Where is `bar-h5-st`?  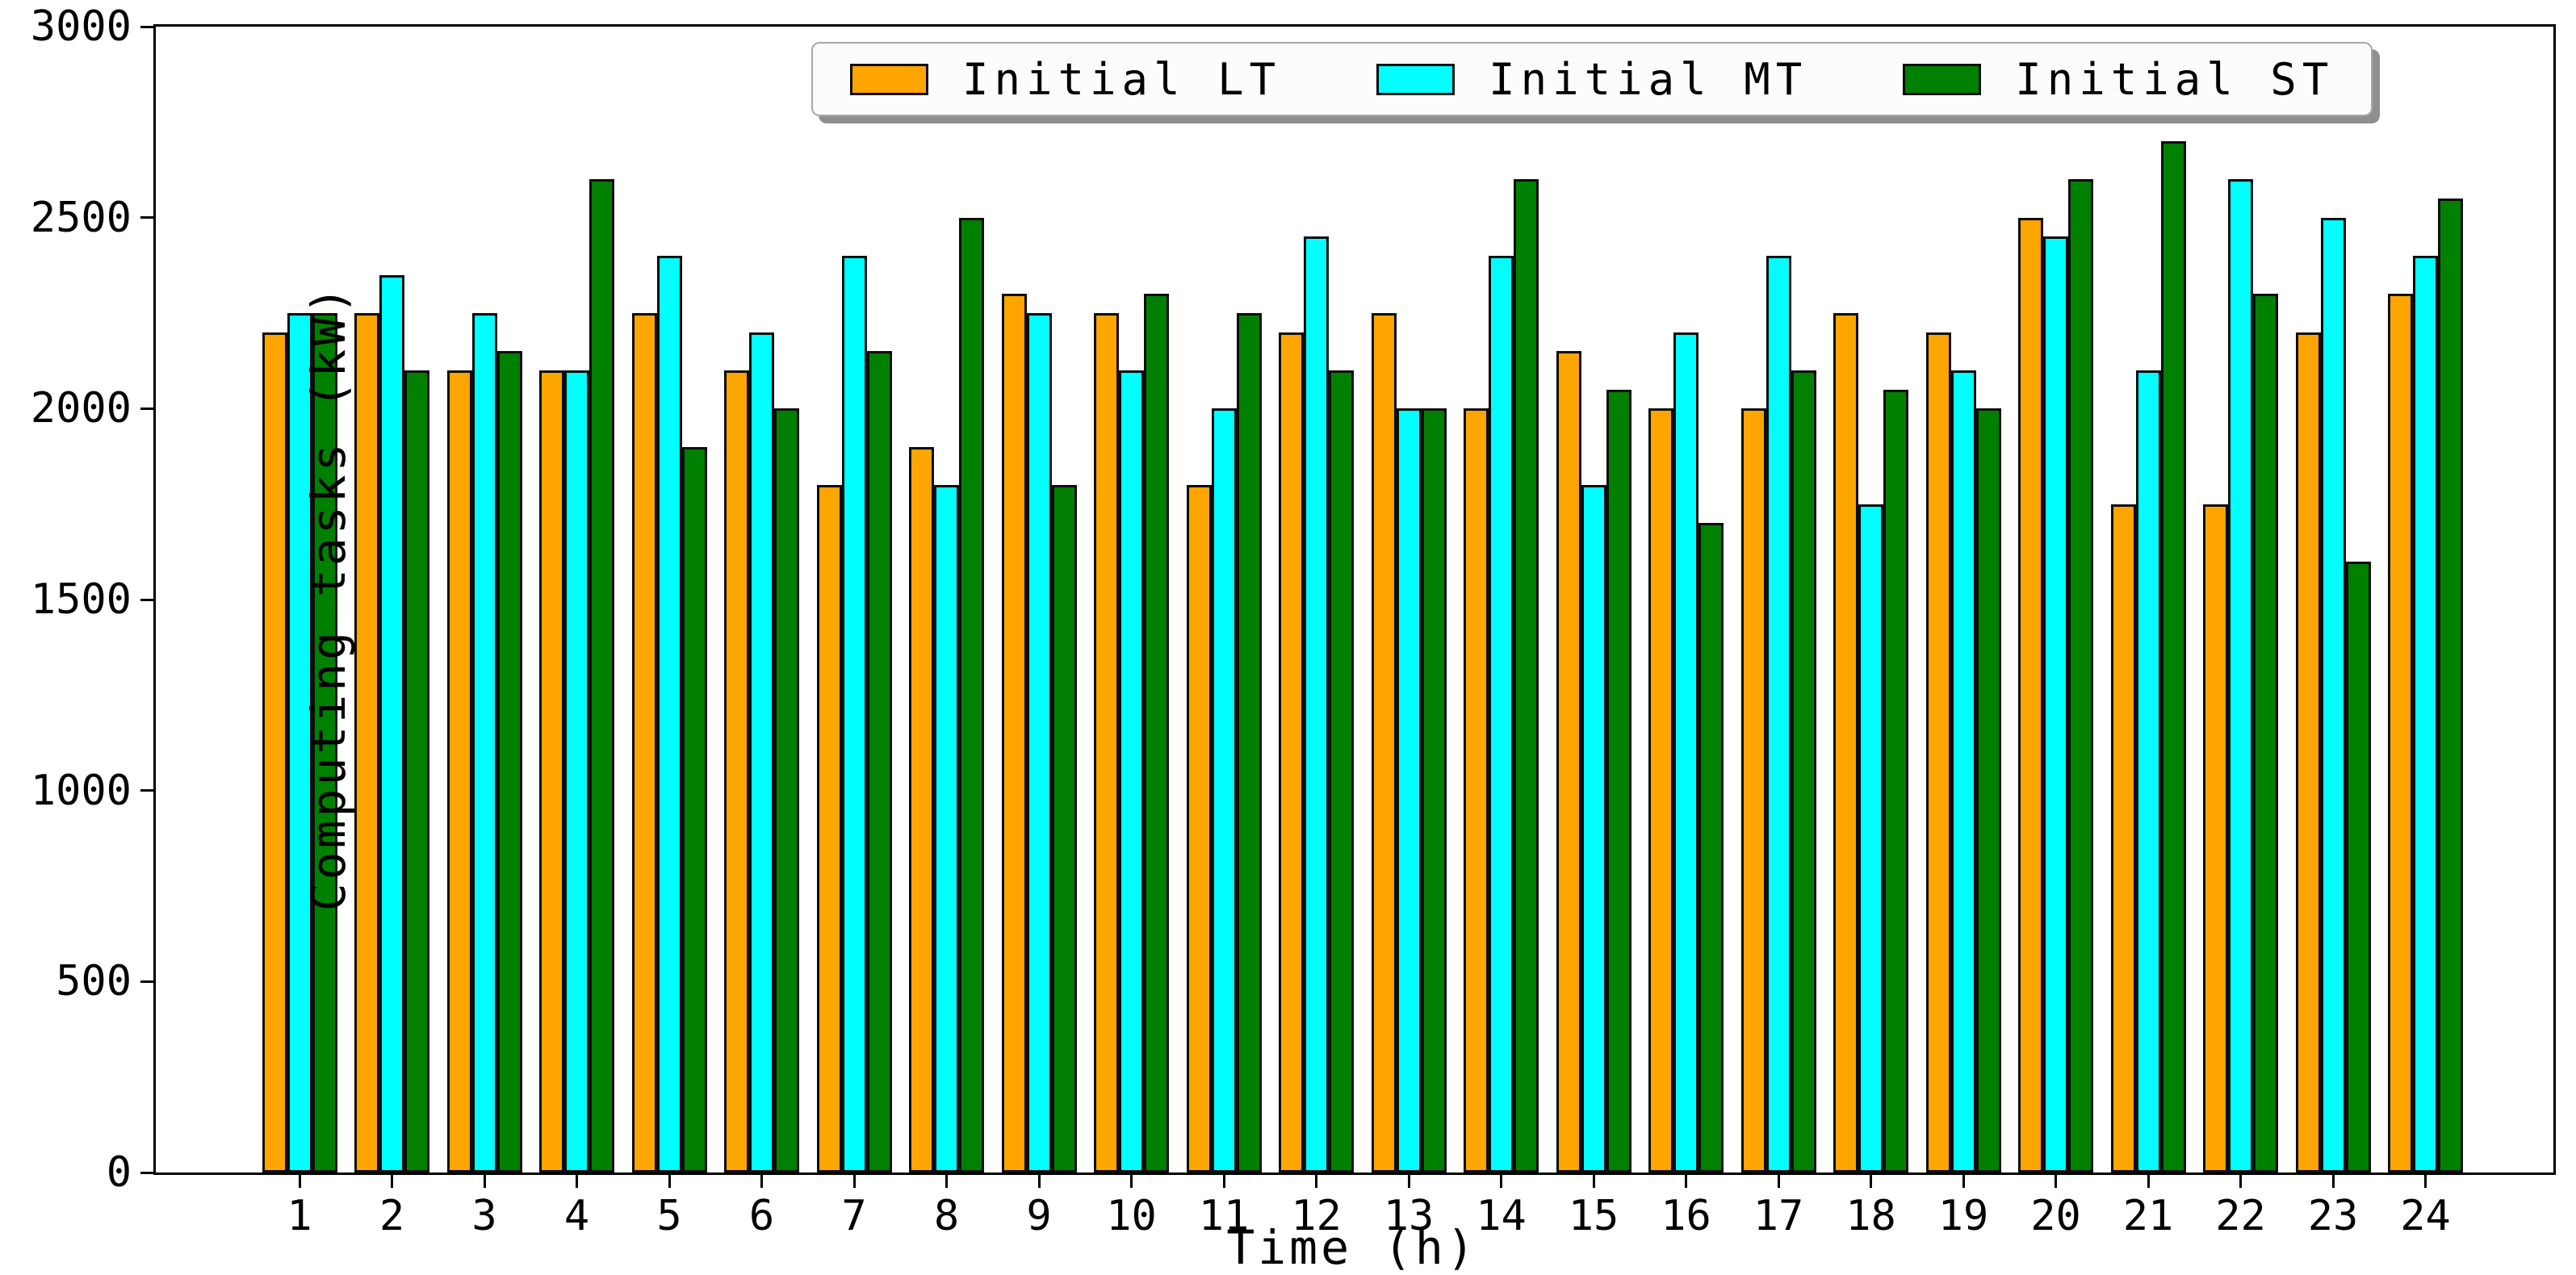
bar-h5-st is located at coordinates (694, 810).